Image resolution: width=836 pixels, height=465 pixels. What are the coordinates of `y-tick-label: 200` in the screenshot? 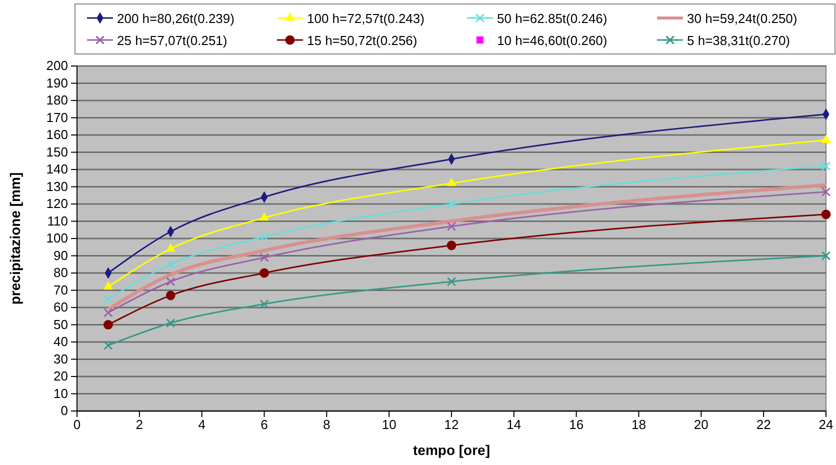 It's located at (57, 66).